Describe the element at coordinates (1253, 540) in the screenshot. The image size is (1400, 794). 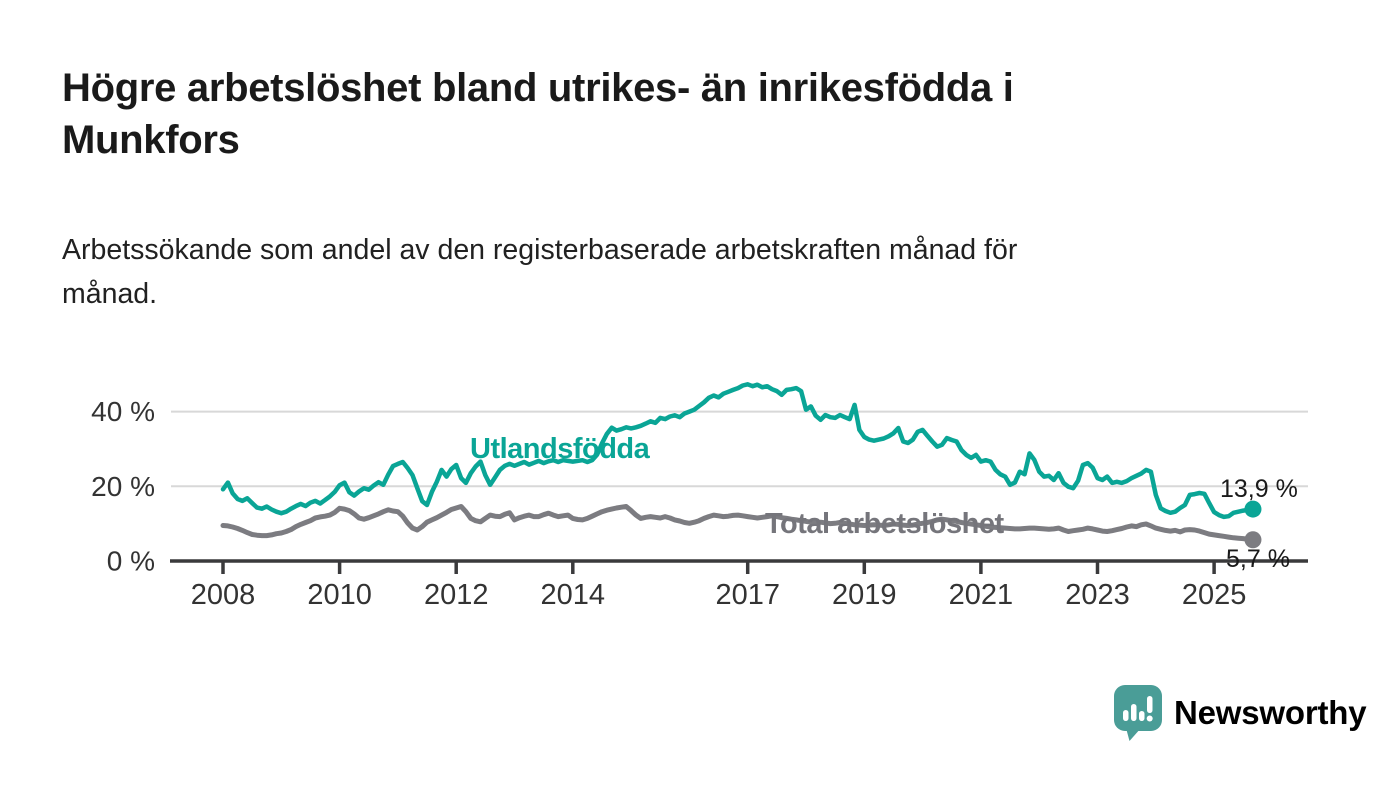
I see `end-dot-total` at that location.